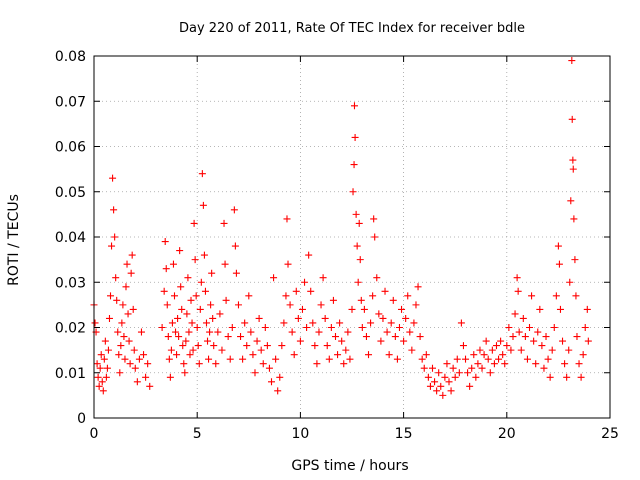 The width and height of the screenshot is (640, 480). I want to click on y-tick-label: 0, so click(81, 419).